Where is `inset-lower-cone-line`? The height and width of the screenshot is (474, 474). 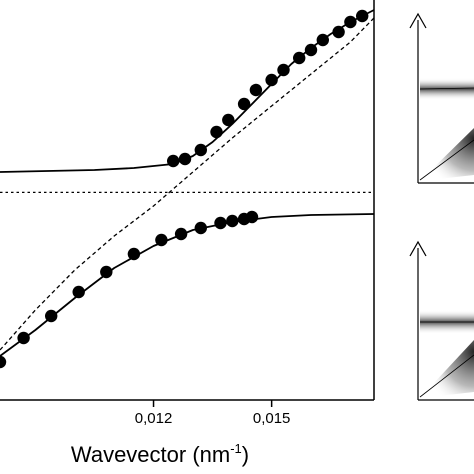
inset-lower-cone-line is located at coordinates (446, 376).